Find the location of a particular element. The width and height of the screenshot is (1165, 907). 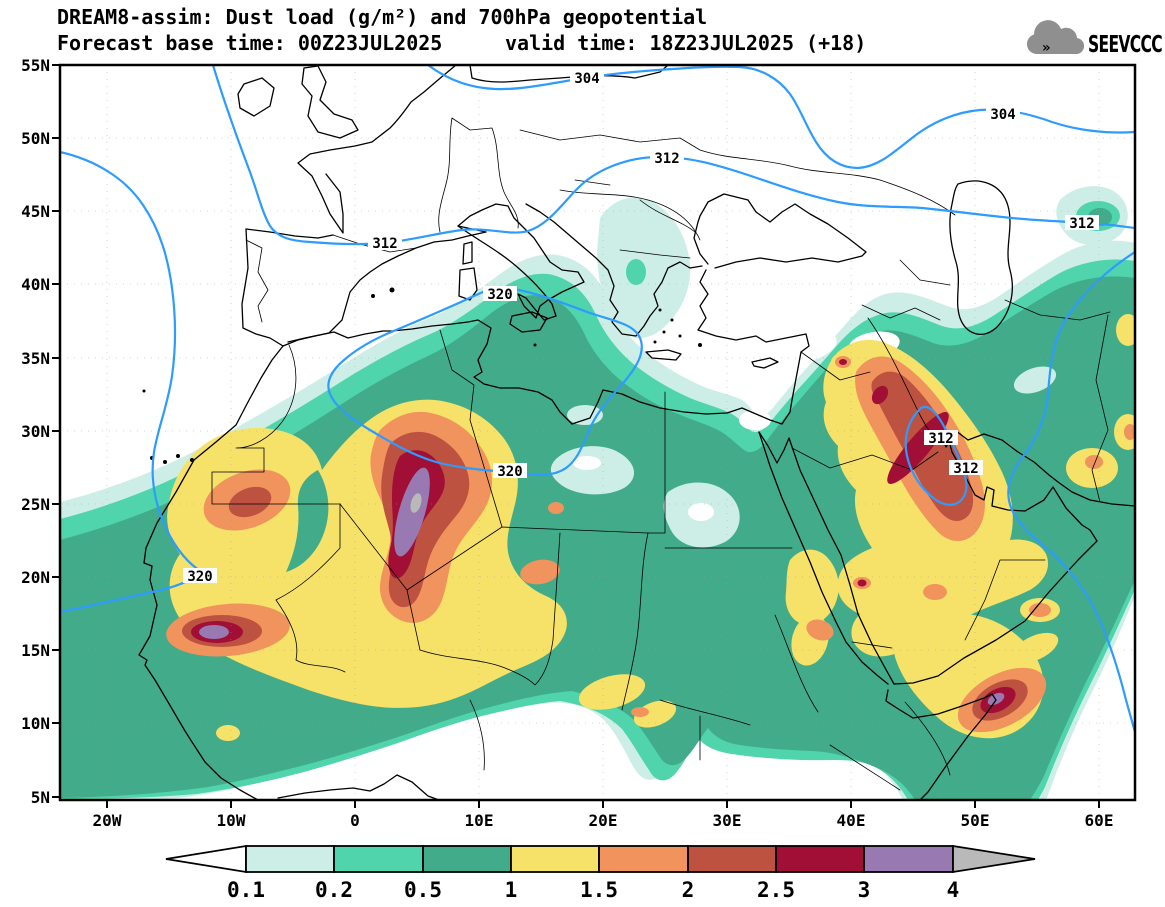

iberia-west is located at coordinates (287, 287).